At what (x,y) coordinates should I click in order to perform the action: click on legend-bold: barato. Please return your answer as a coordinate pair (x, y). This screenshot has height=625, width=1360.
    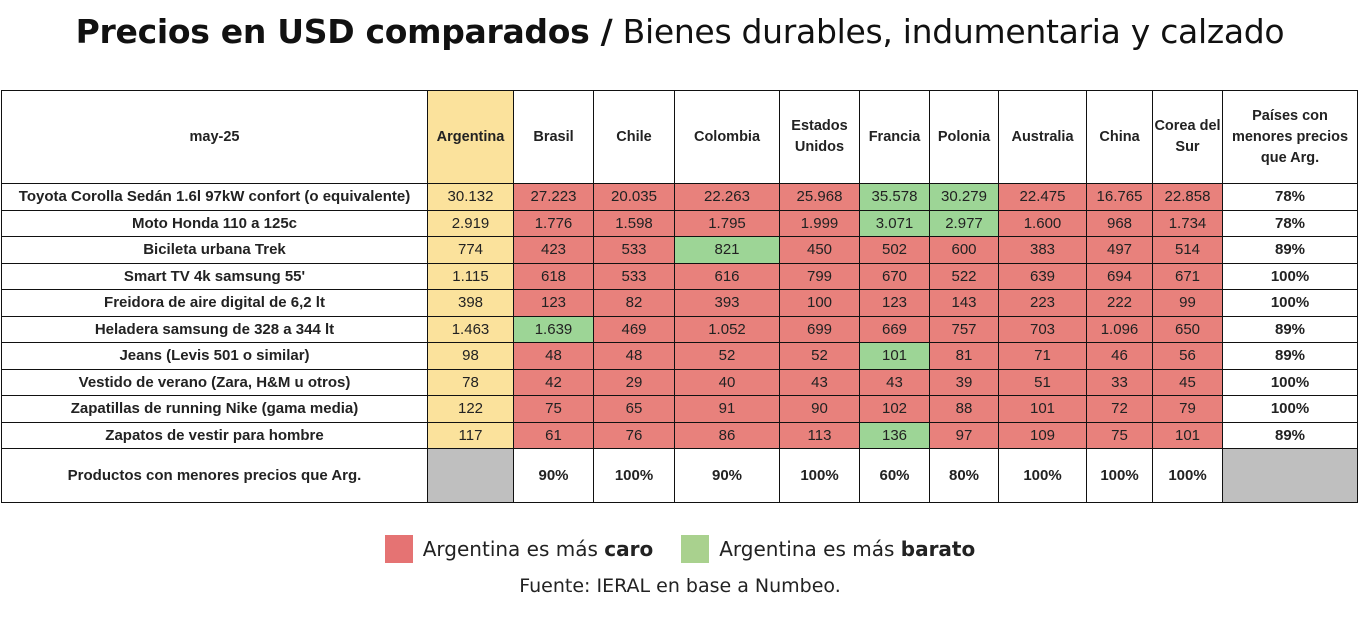
    Looking at the image, I should click on (938, 549).